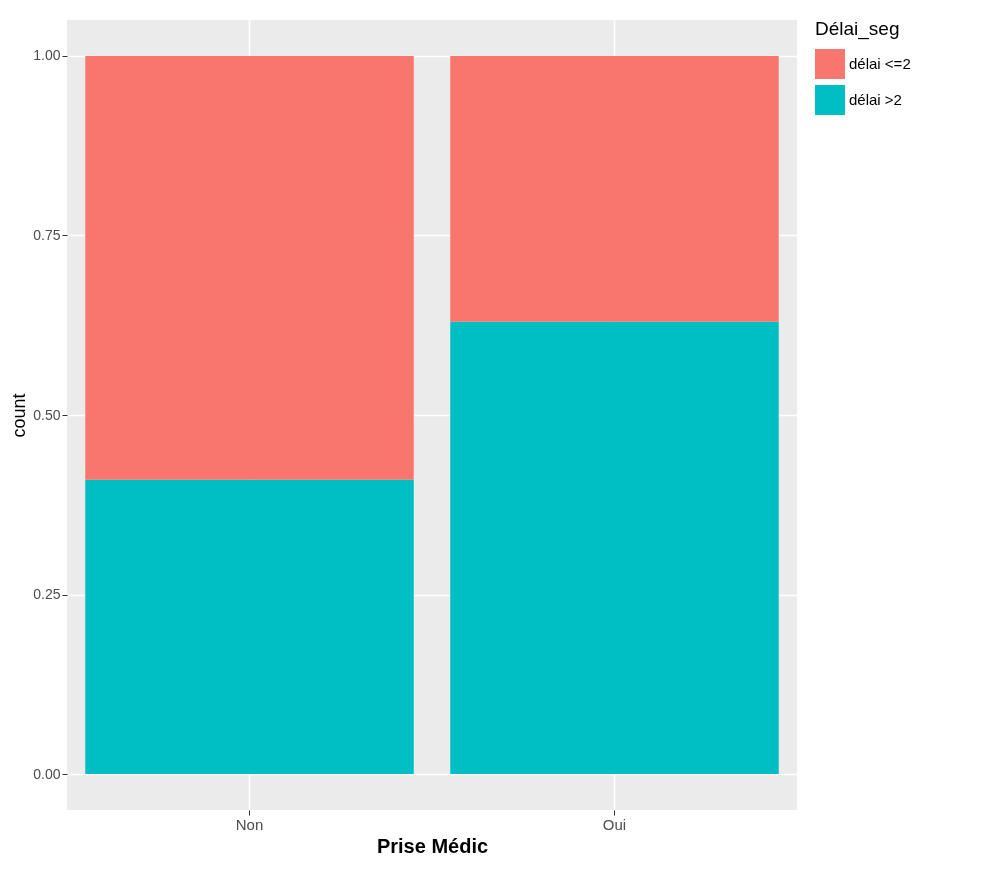 This screenshot has height=872, width=1006. I want to click on legend-title: Délai_seg, so click(857, 29).